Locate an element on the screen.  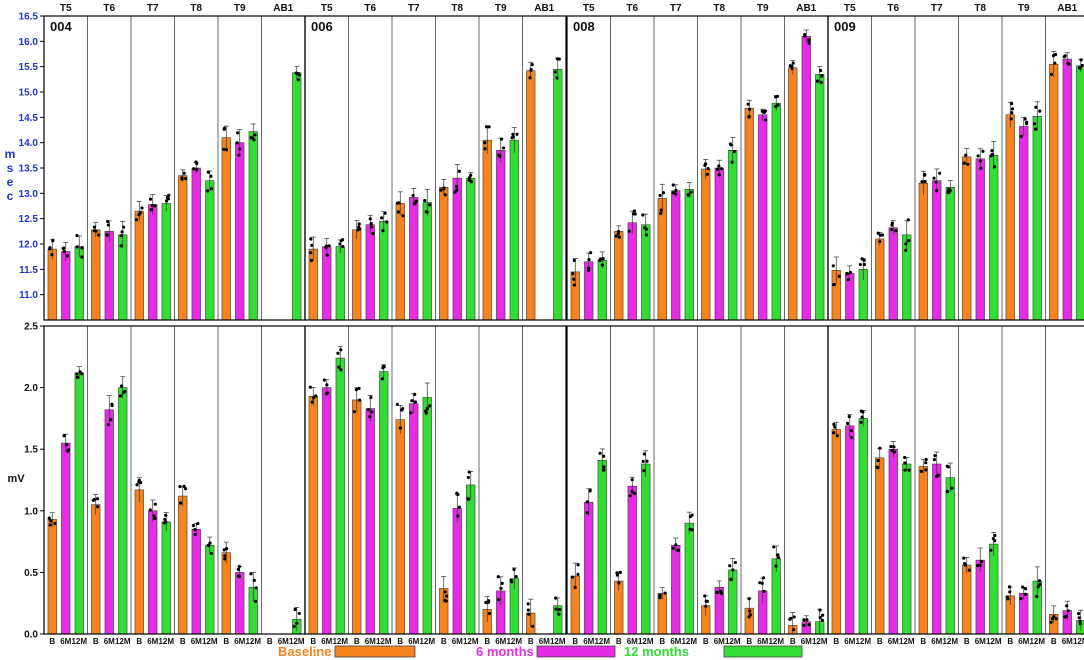
segment-label: T7 is located at coordinates (676, 8).